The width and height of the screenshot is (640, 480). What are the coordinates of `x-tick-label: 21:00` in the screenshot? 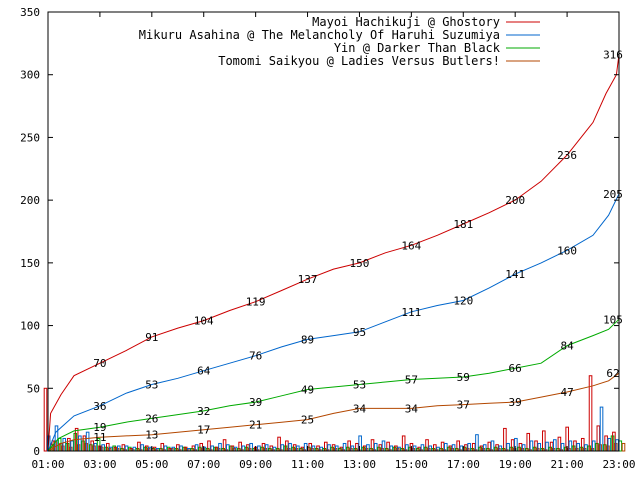 It's located at (567, 464).